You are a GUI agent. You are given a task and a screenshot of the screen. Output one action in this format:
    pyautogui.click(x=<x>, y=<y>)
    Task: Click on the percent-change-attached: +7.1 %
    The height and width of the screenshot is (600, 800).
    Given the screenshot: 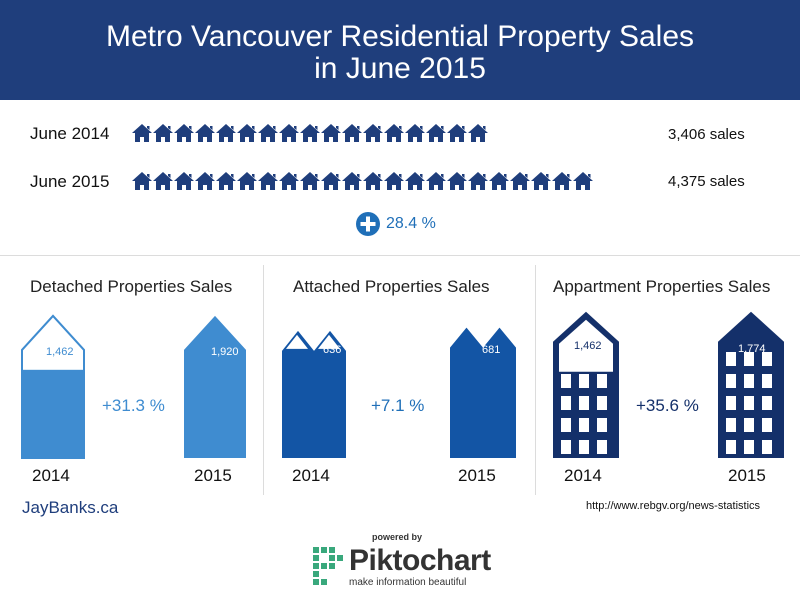 What is the action you would take?
    pyautogui.click(x=398, y=405)
    